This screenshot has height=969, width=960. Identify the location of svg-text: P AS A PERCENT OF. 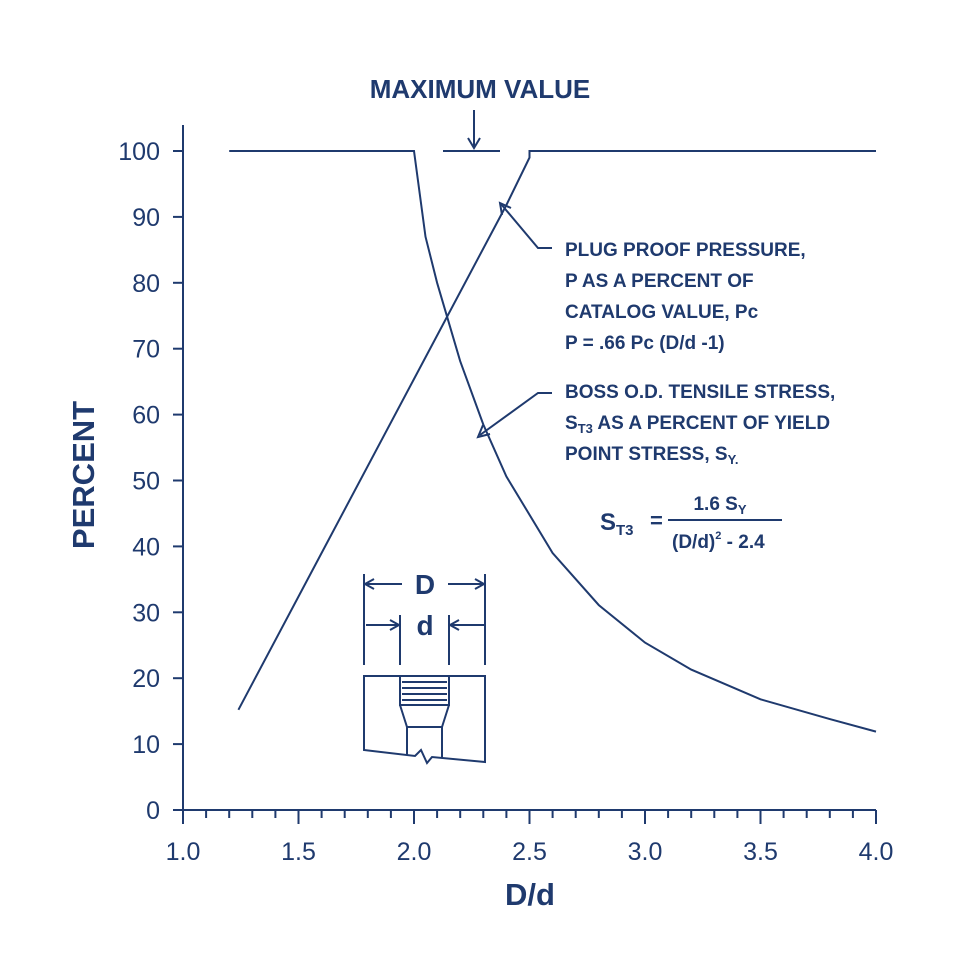
(659, 281).